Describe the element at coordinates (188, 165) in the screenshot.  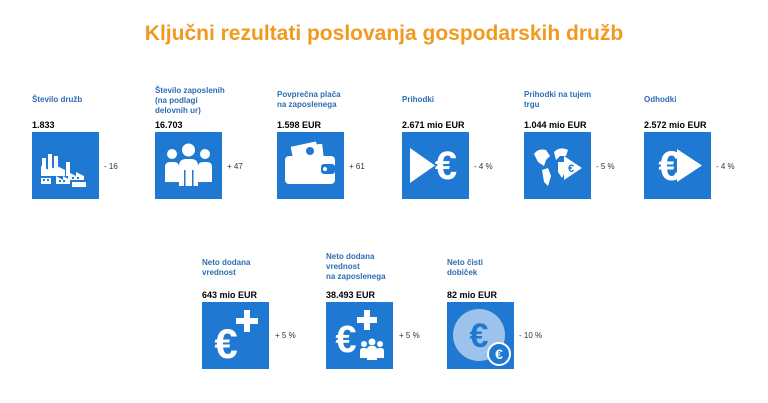
I see `people-icon` at that location.